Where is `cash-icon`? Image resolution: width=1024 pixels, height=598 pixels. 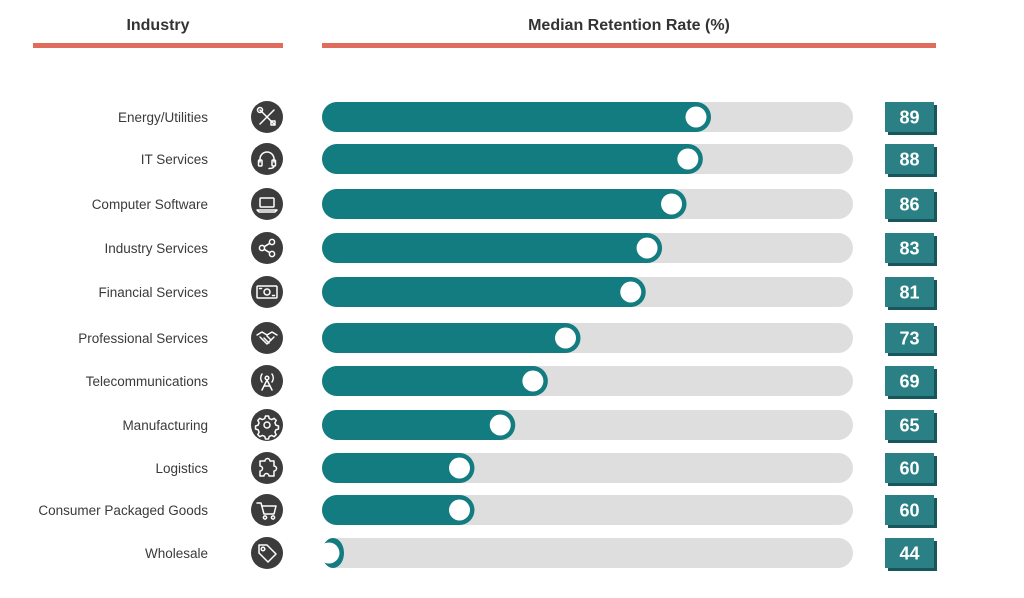 cash-icon is located at coordinates (267, 292).